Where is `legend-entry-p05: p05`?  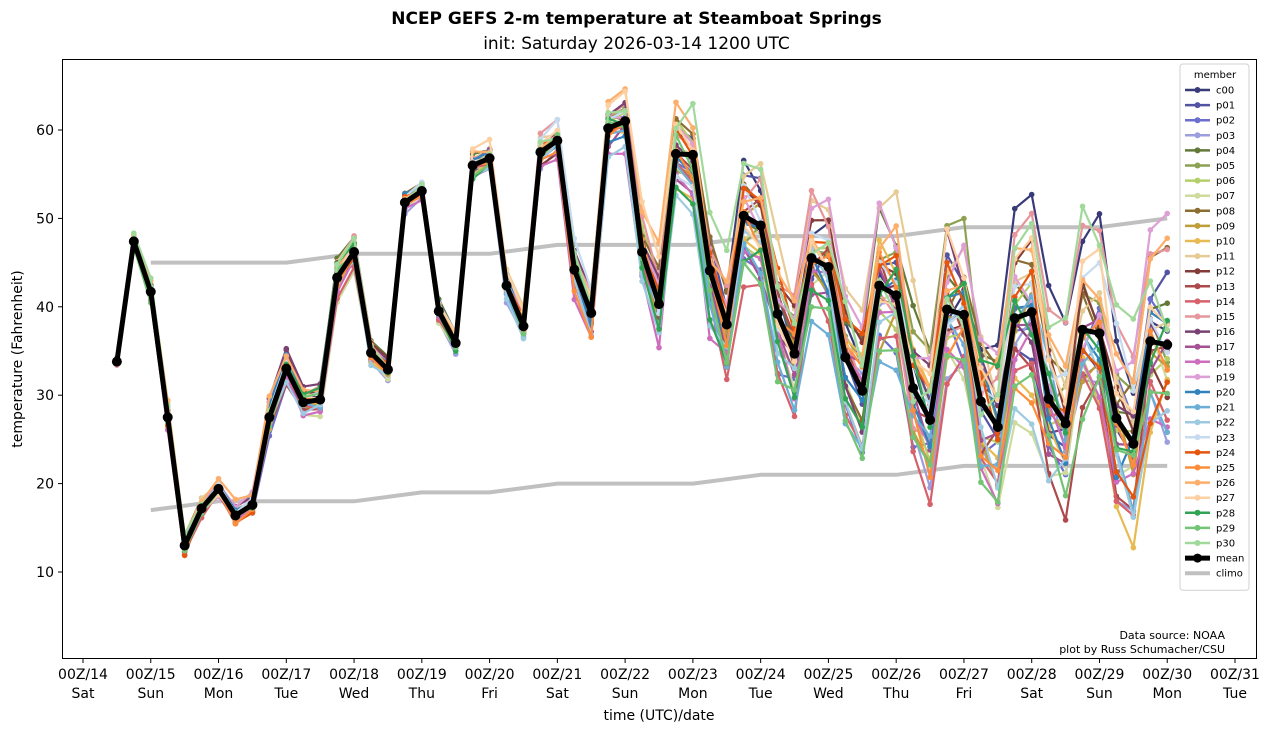
legend-entry-p05: p05 is located at coordinates (1210, 166).